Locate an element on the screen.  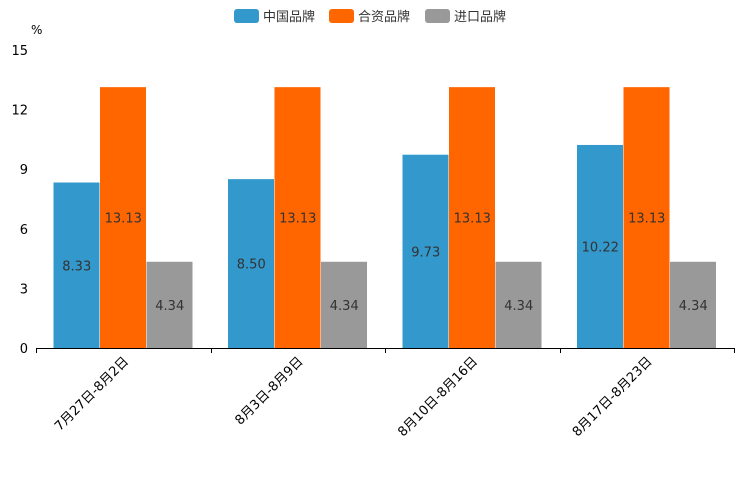
data-label-3-1: 4.34 is located at coordinates (169, 306).